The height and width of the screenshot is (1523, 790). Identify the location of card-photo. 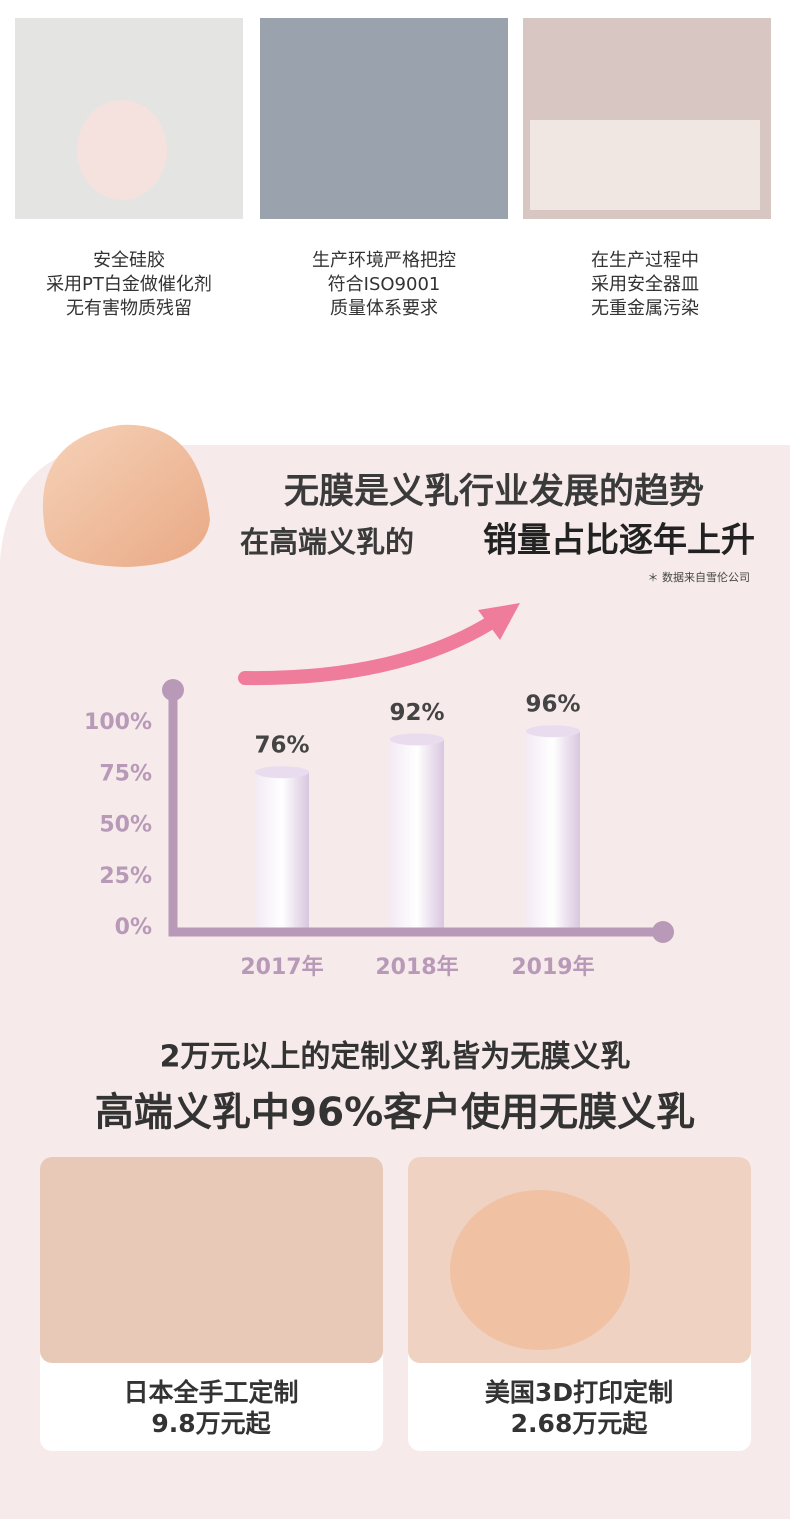
(211, 1260).